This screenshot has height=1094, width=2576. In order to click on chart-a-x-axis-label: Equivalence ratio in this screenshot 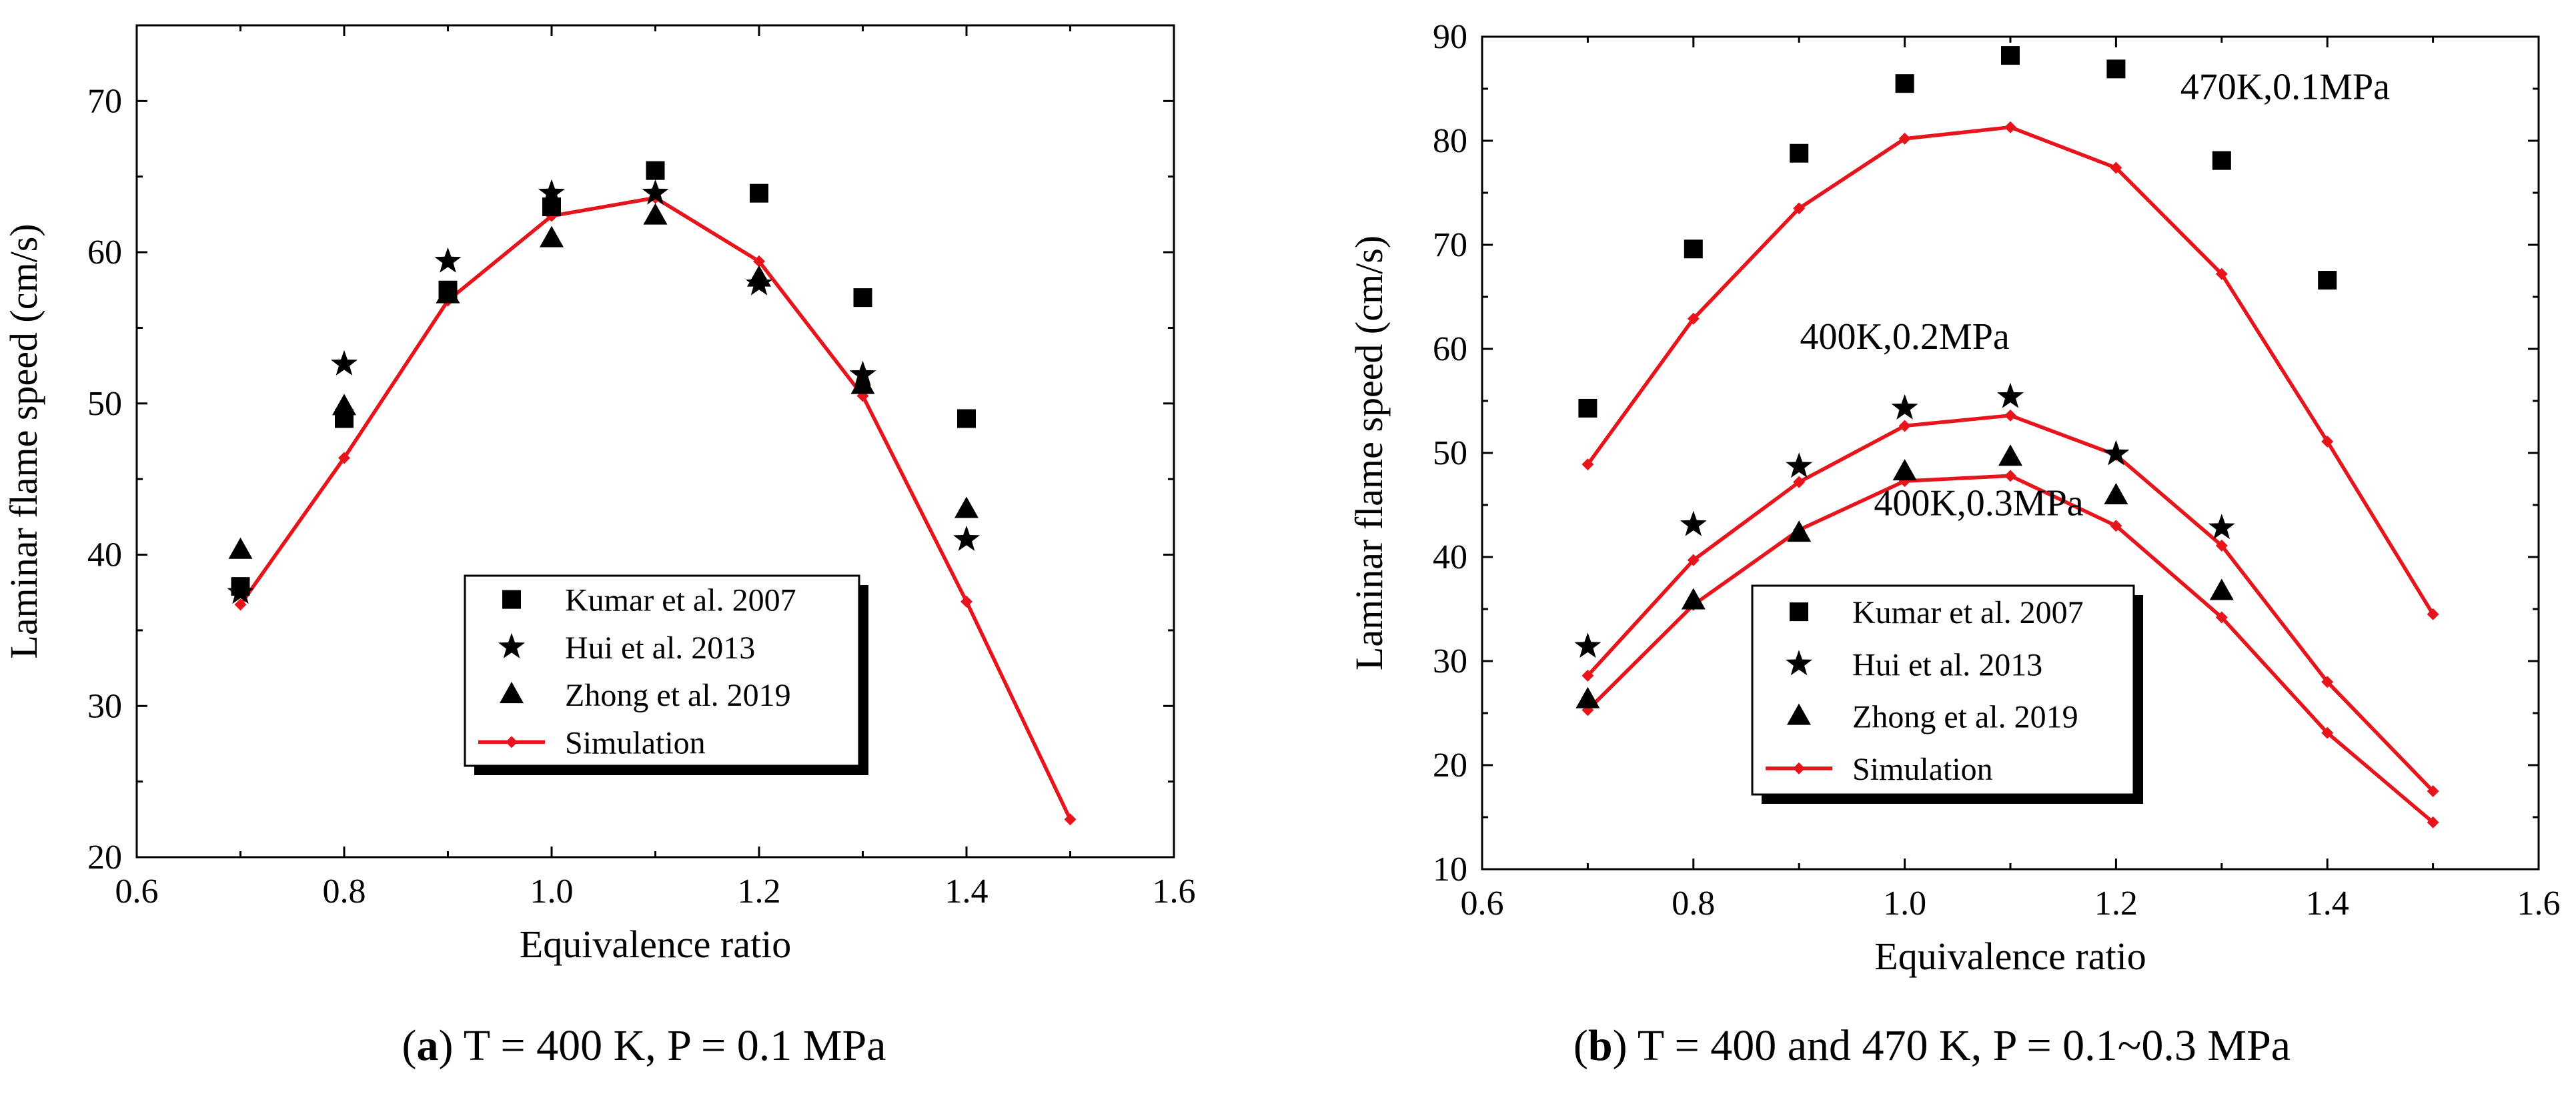, I will do `click(655, 944)`.